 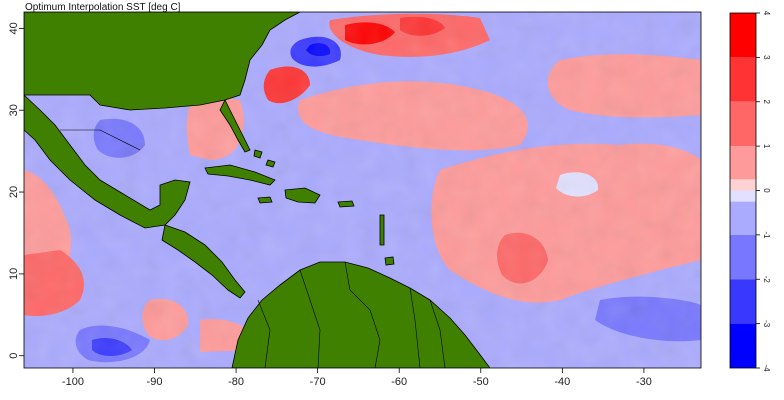 I want to click on mexico-land, so click(x=107, y=161).